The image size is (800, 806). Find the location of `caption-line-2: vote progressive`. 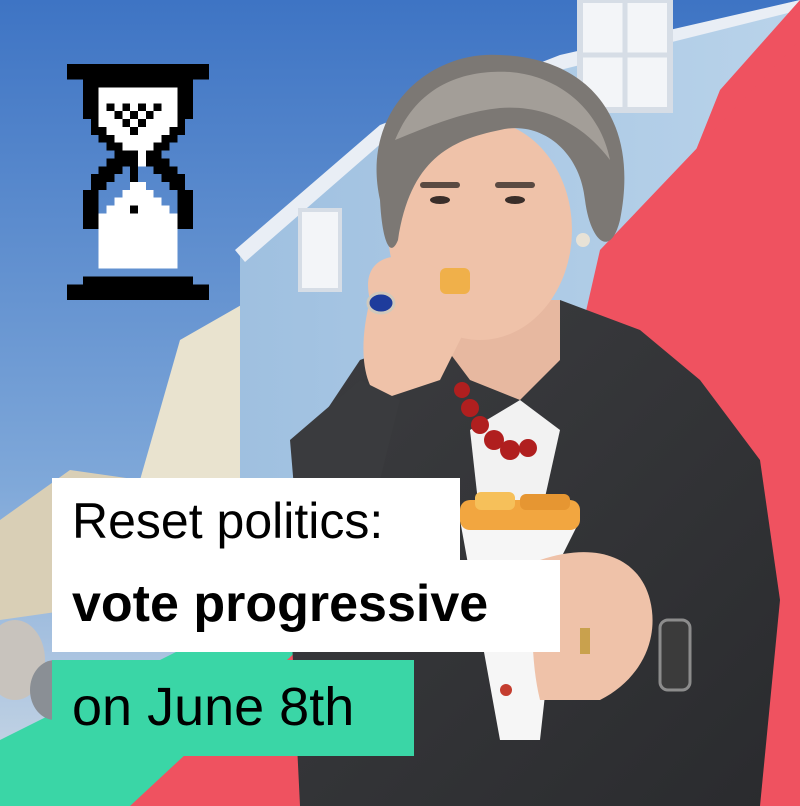

caption-line-2: vote progressive is located at coordinates (280, 604).